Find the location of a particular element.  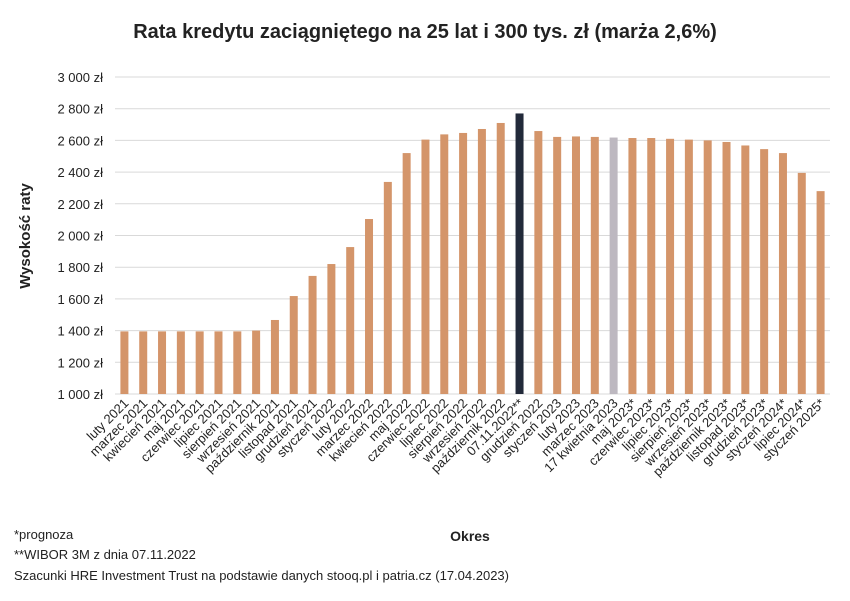

note: **WIBOR 3M z dnia 07.11.2022 is located at coordinates (105, 554).